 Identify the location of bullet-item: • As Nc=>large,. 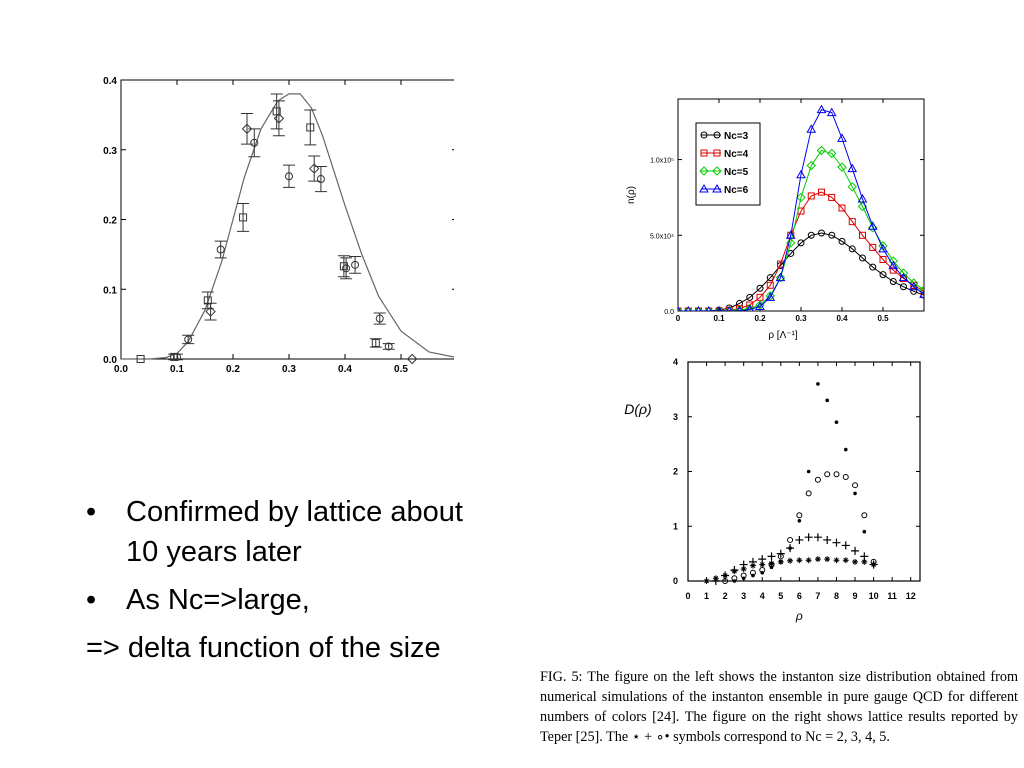
(276, 600).